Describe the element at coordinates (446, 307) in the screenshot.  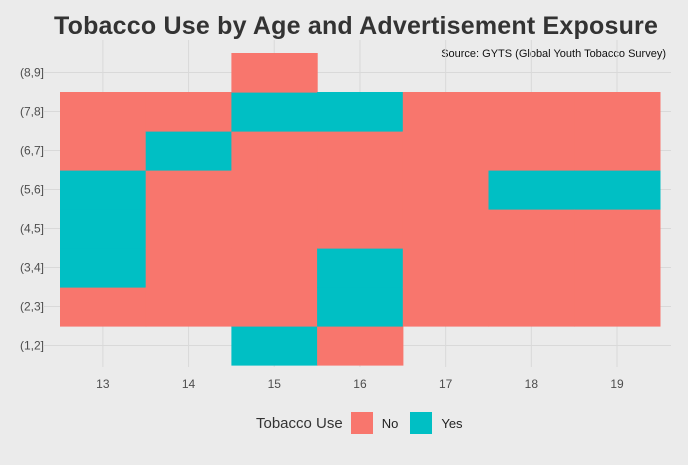
I see `heatmap-cell-17-2-3-no` at that location.